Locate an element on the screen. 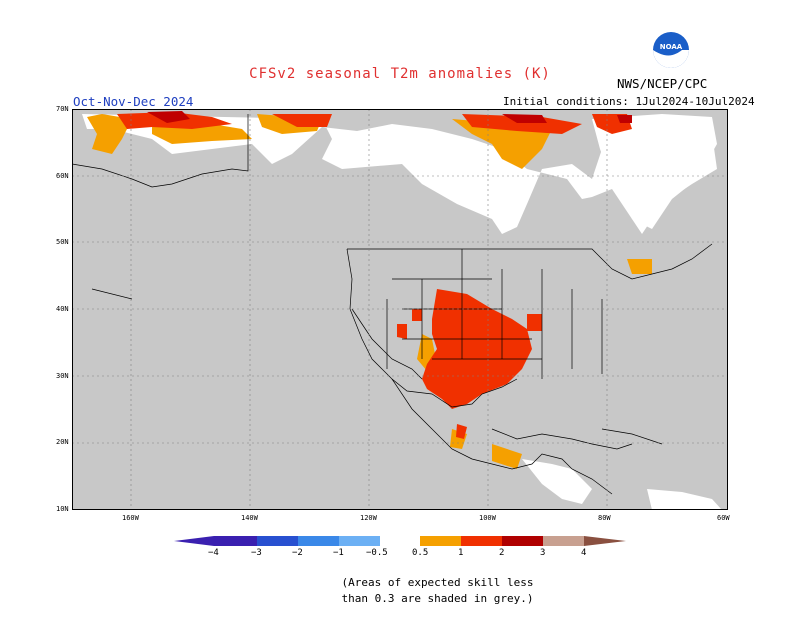 Image resolution: width=800 pixels, height=618 pixels. agency-label: NWS/NCEP/CPC is located at coordinates (662, 83).